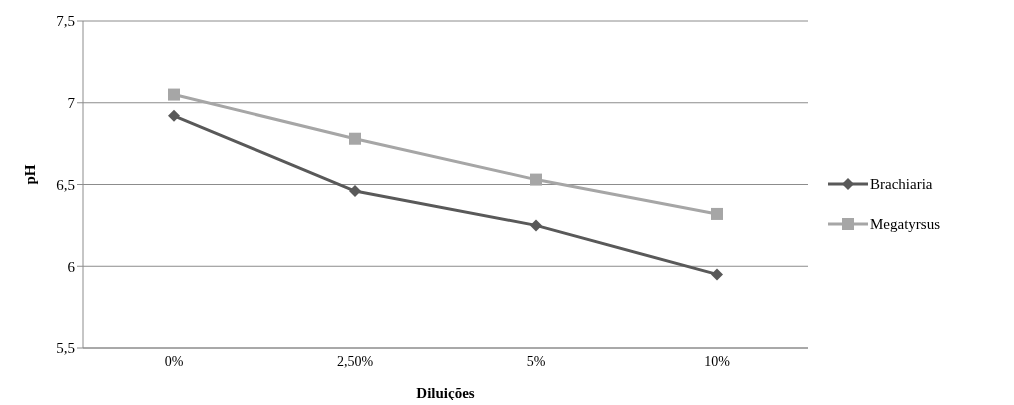 The width and height of the screenshot is (1014, 405). Describe the element at coordinates (901, 184) in the screenshot. I see `legend-label: Brachiaria` at that location.